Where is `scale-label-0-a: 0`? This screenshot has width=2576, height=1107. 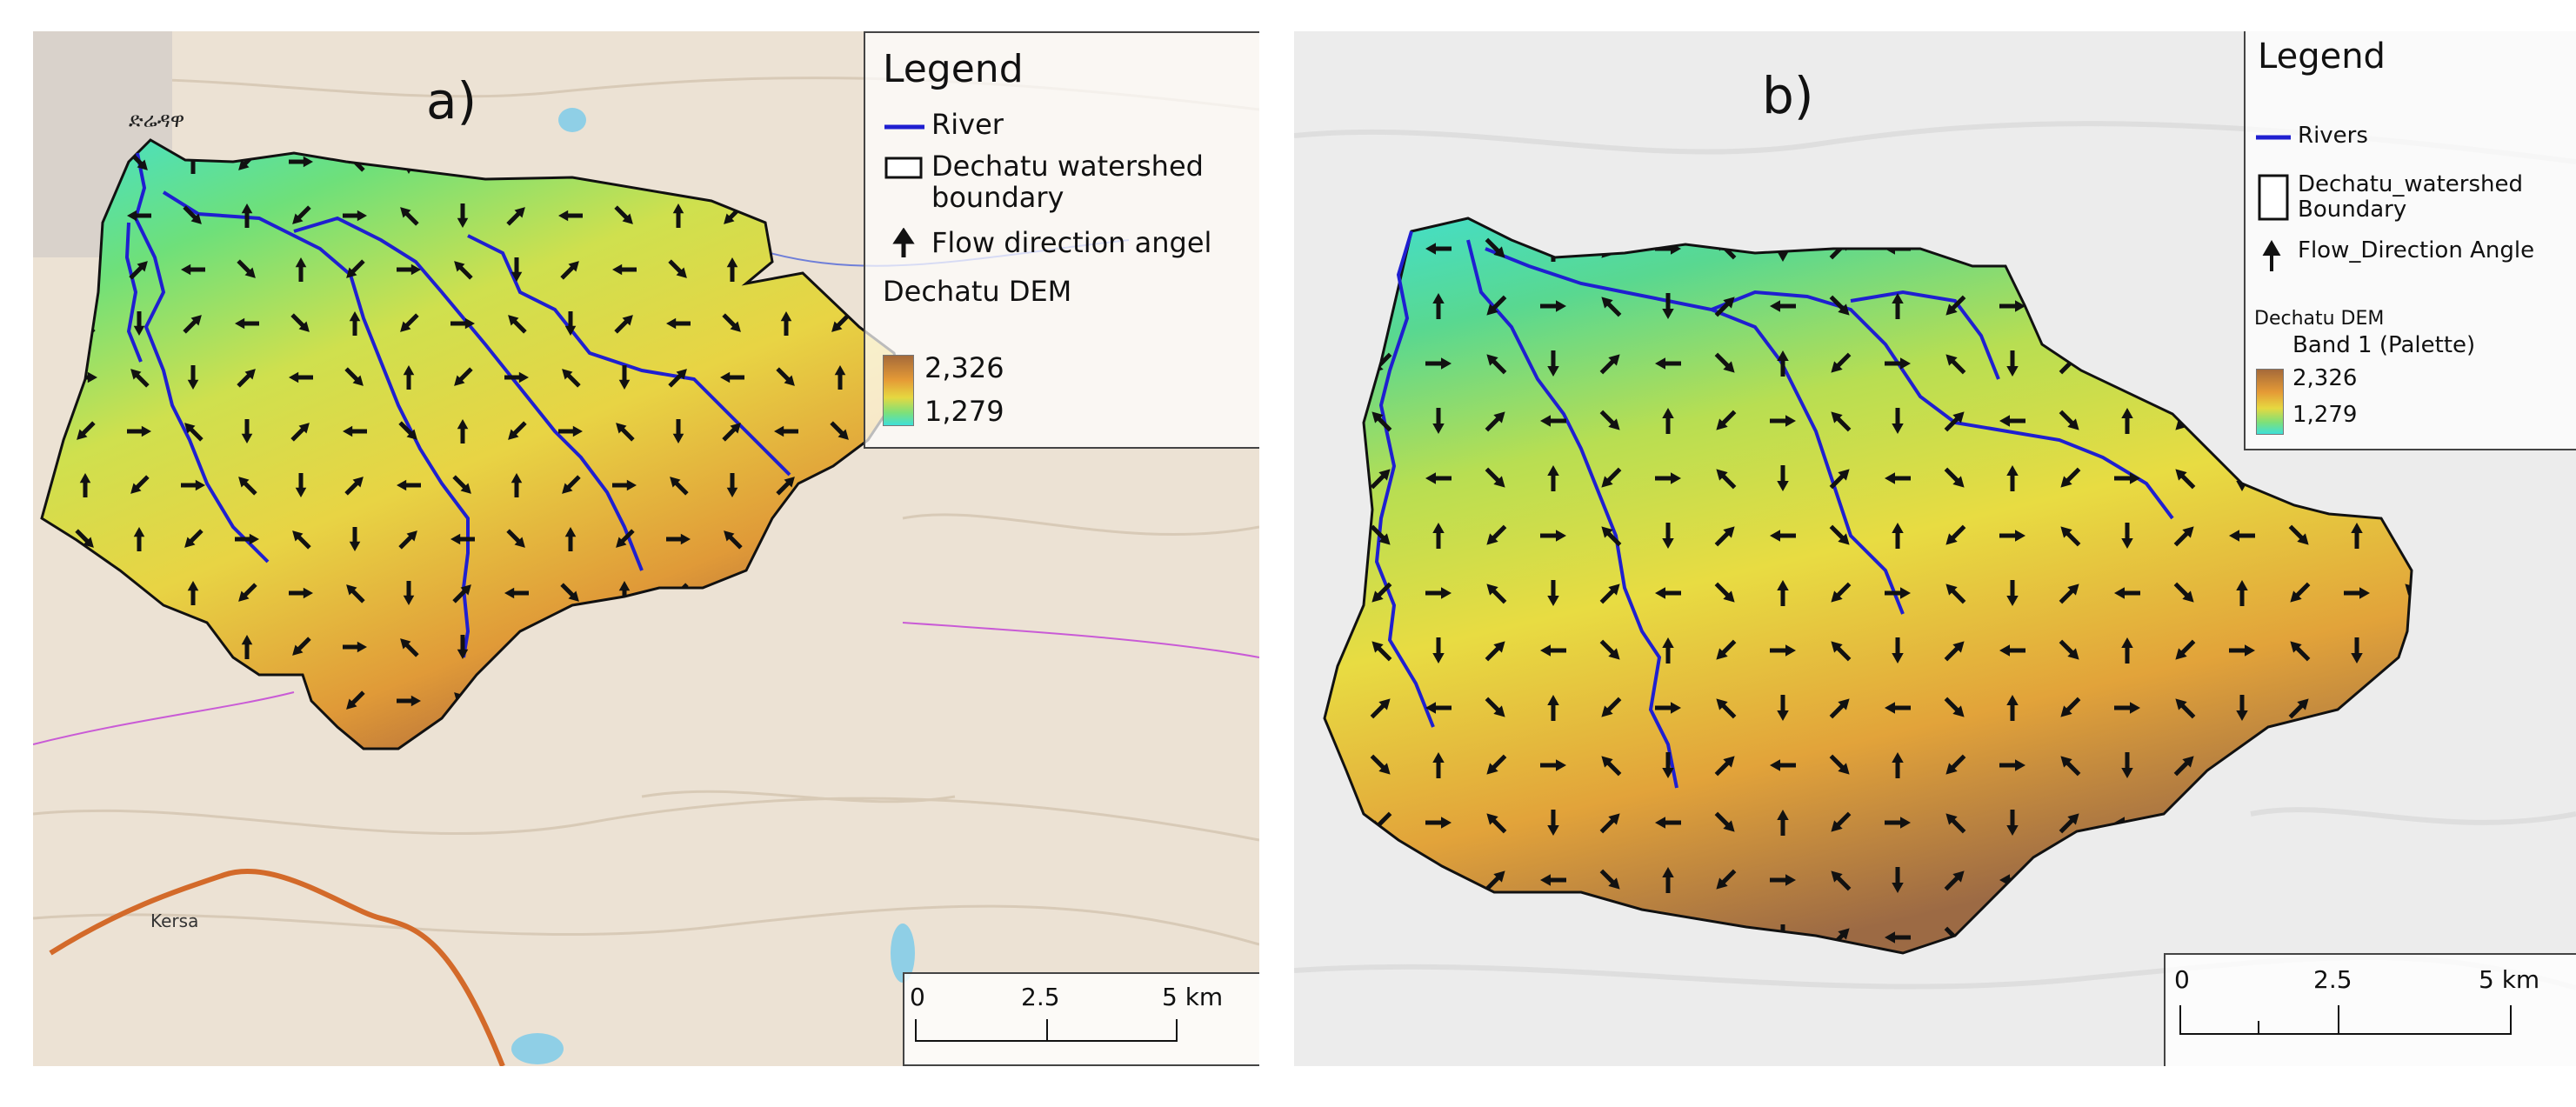
scale-label-0-a: 0 is located at coordinates (917, 997).